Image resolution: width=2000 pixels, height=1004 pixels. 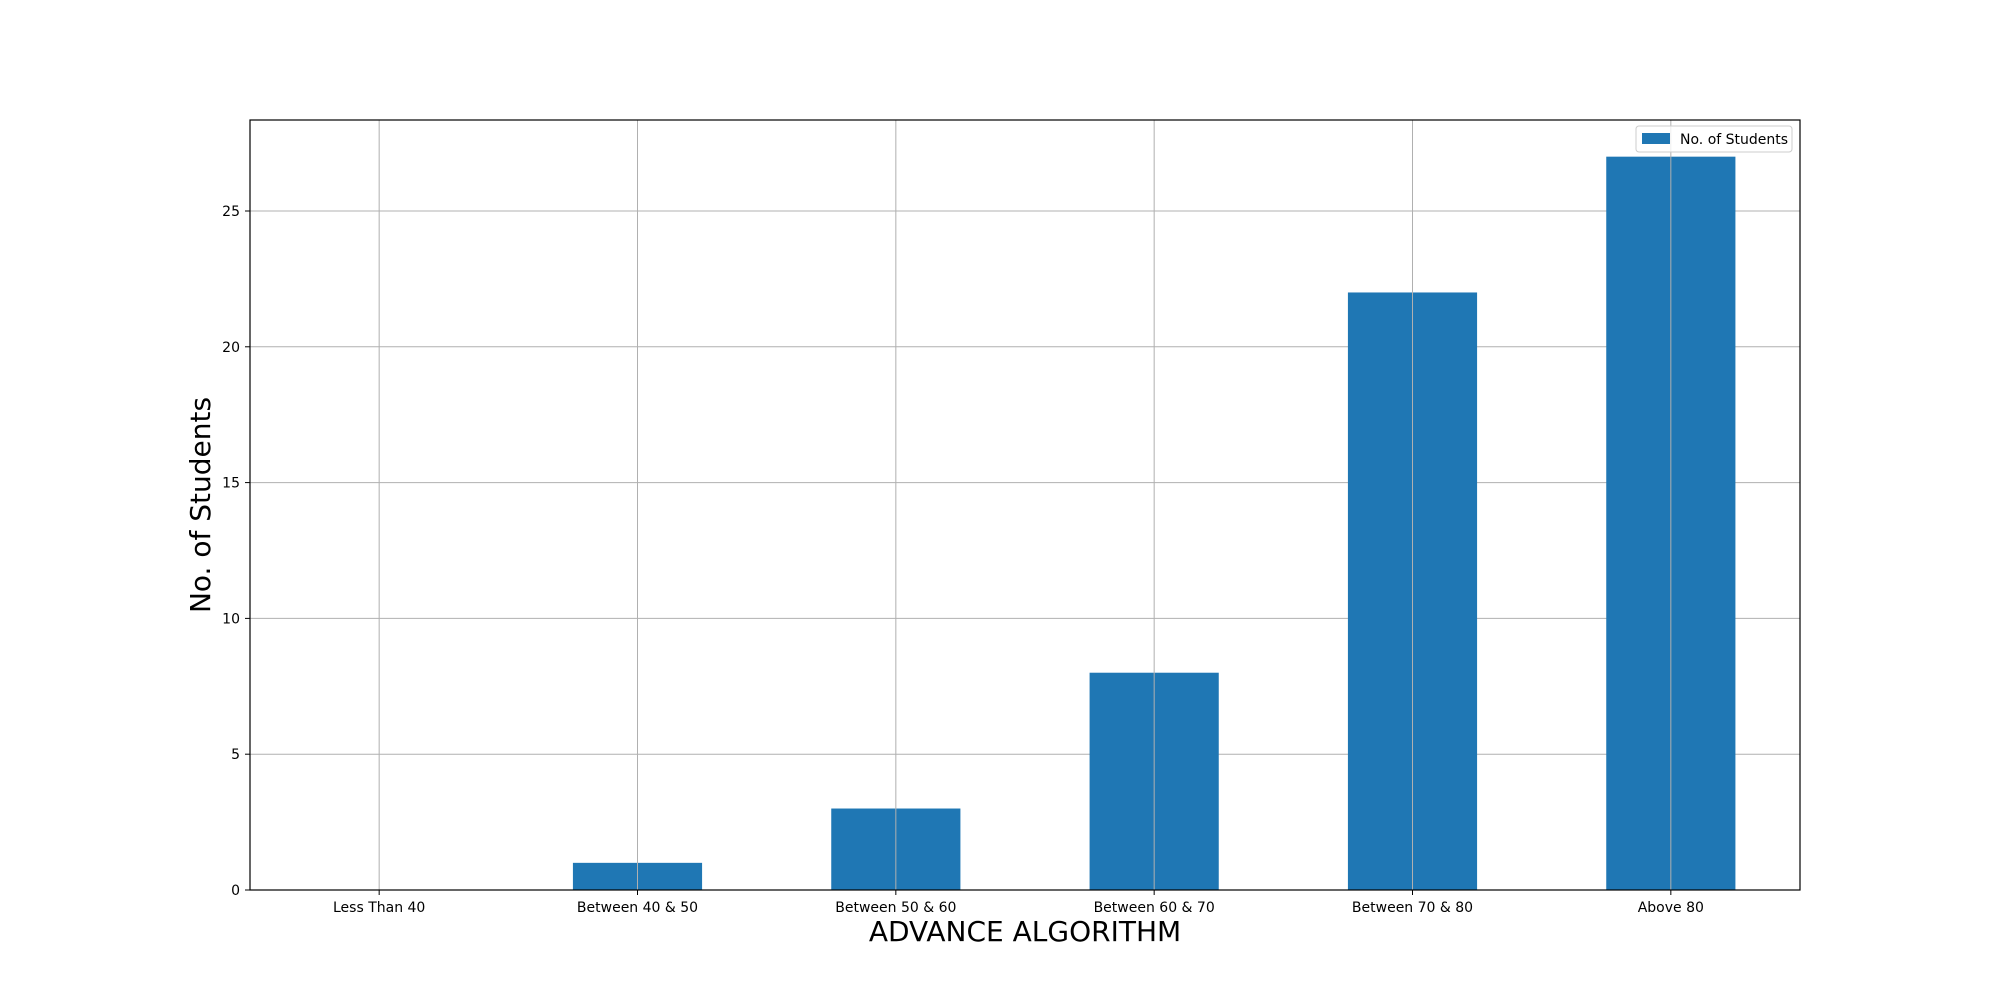 What do you see at coordinates (231, 484) in the screenshot?
I see `y-tick-label: 15` at bounding box center [231, 484].